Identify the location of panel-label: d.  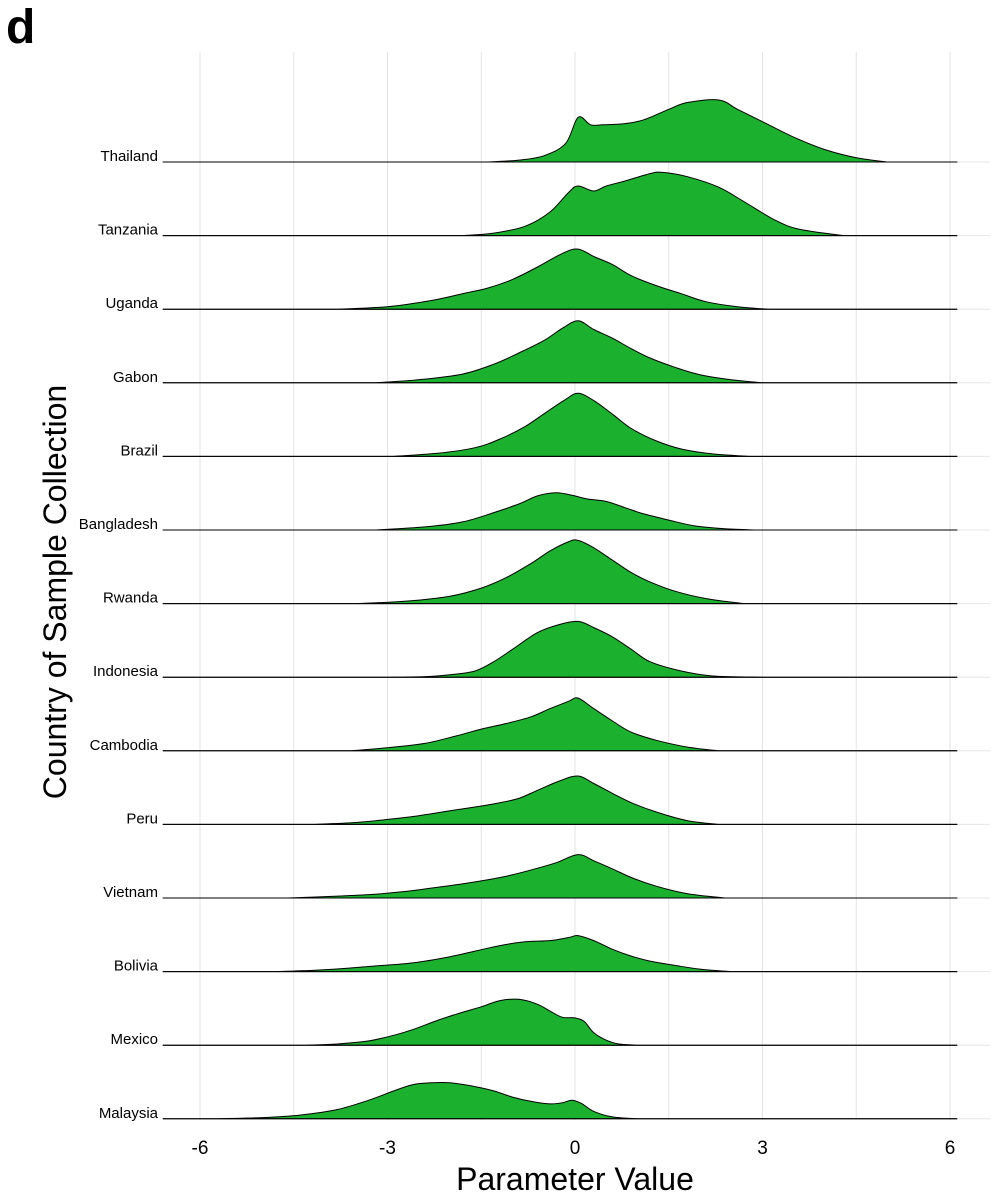
(21, 27).